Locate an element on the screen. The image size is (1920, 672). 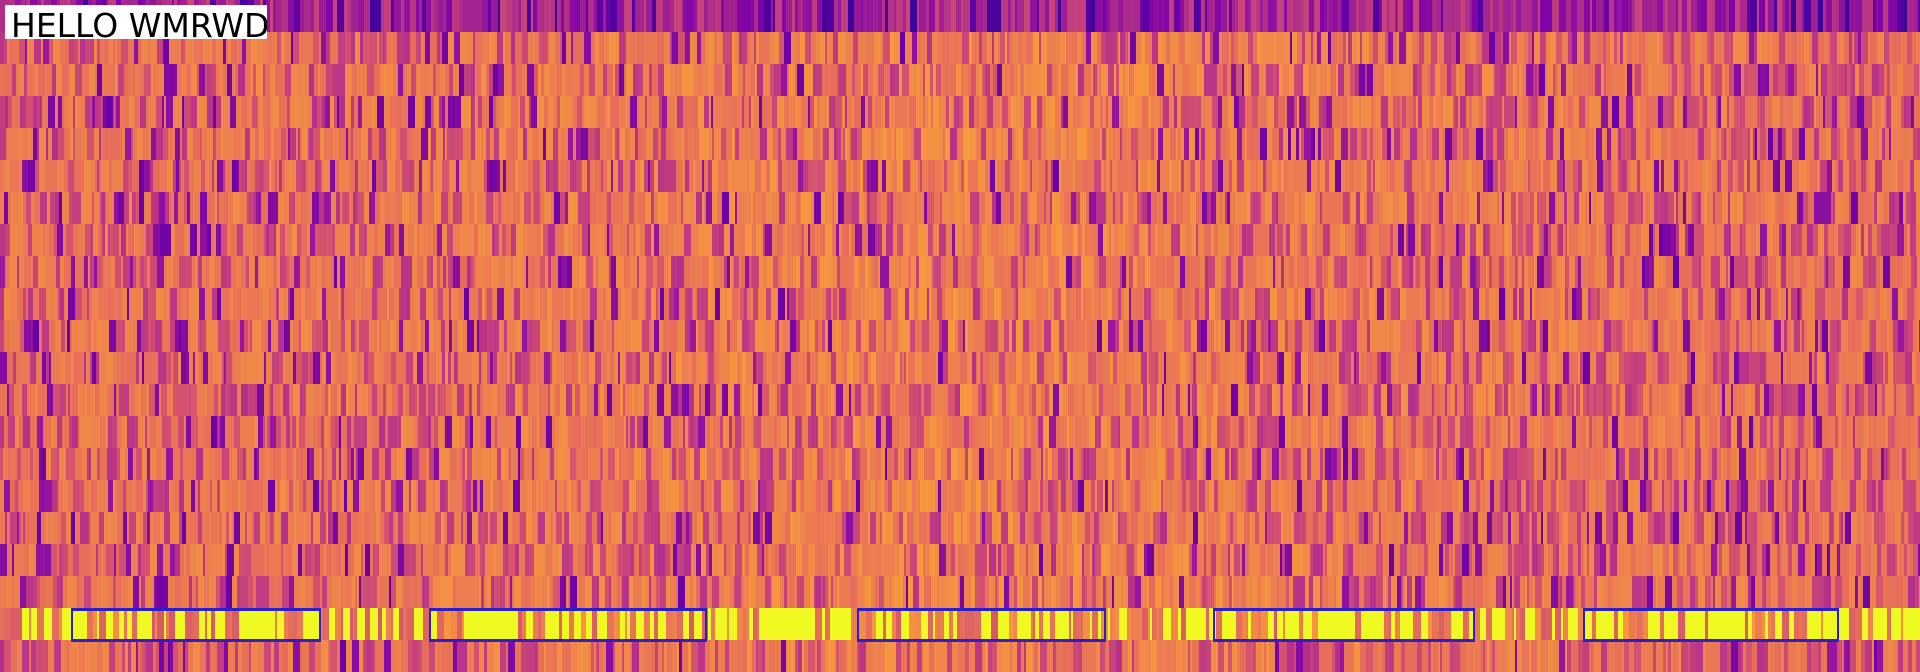
title: HELLO WMRWD is located at coordinates (136, 22).